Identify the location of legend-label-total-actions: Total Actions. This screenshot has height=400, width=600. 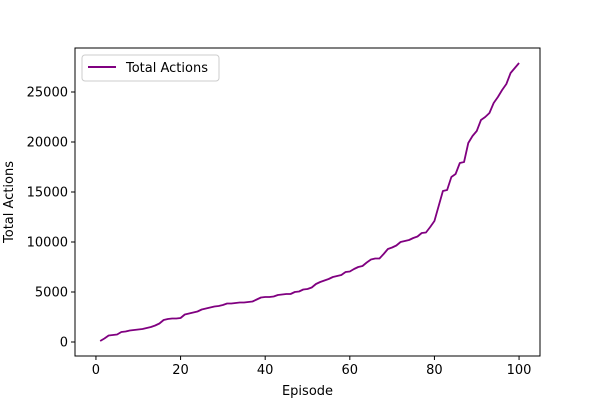
(166, 68).